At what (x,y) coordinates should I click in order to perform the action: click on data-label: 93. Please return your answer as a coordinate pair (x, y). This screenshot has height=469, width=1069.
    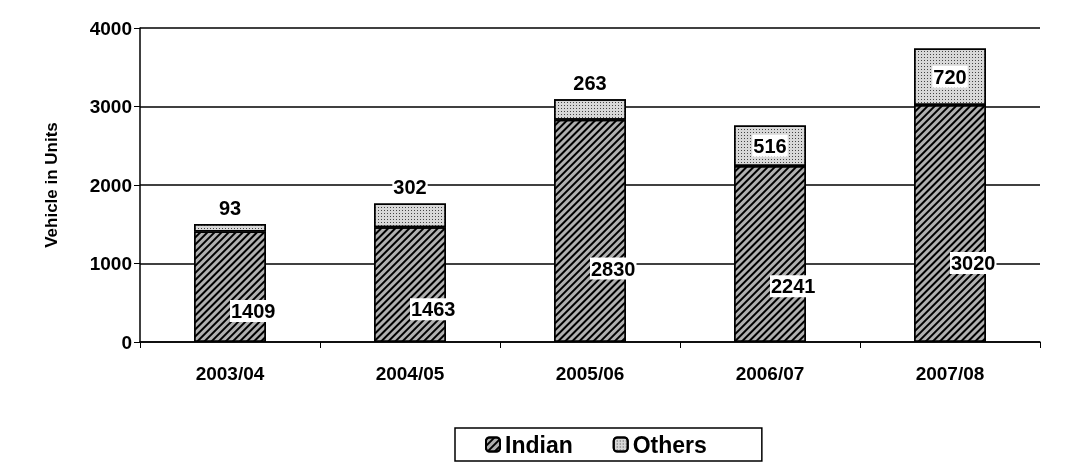
    Looking at the image, I should click on (230, 208).